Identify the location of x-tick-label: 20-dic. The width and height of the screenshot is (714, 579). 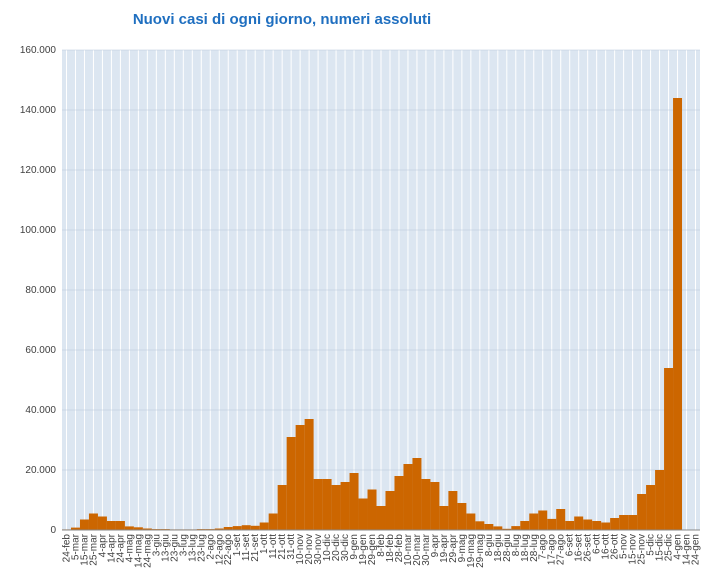
(336, 547).